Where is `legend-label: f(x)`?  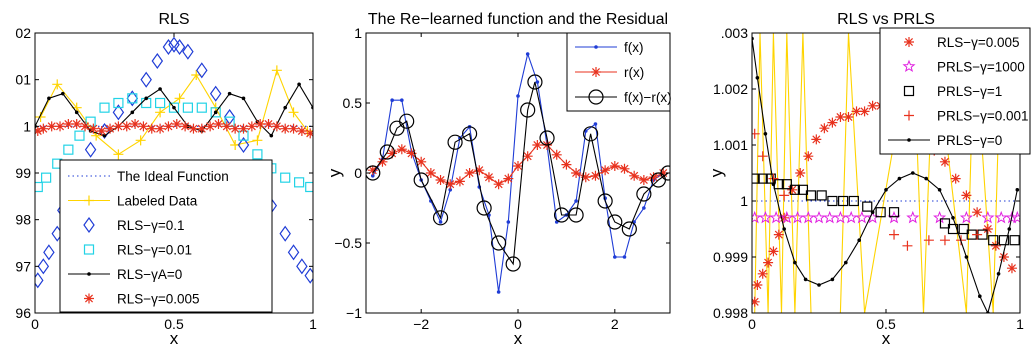 legend-label: f(x) is located at coordinates (634, 47).